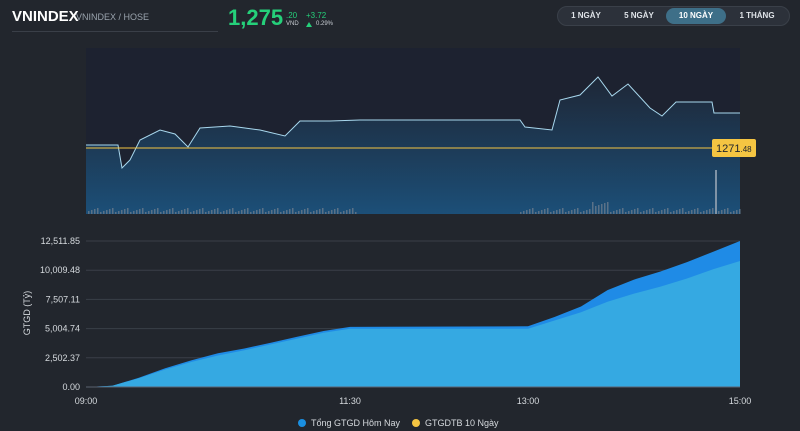 The height and width of the screenshot is (431, 800). Describe the element at coordinates (349, 423) in the screenshot. I see `legend-item-total: Tổng GTGD Hôm Nay` at that location.